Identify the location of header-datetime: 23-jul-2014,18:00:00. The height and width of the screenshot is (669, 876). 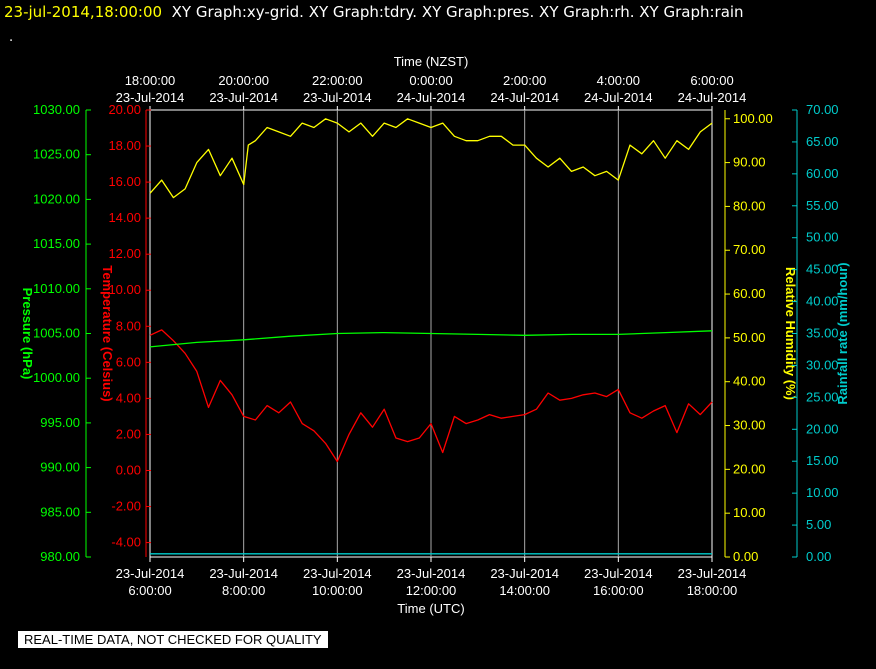
(83, 12).